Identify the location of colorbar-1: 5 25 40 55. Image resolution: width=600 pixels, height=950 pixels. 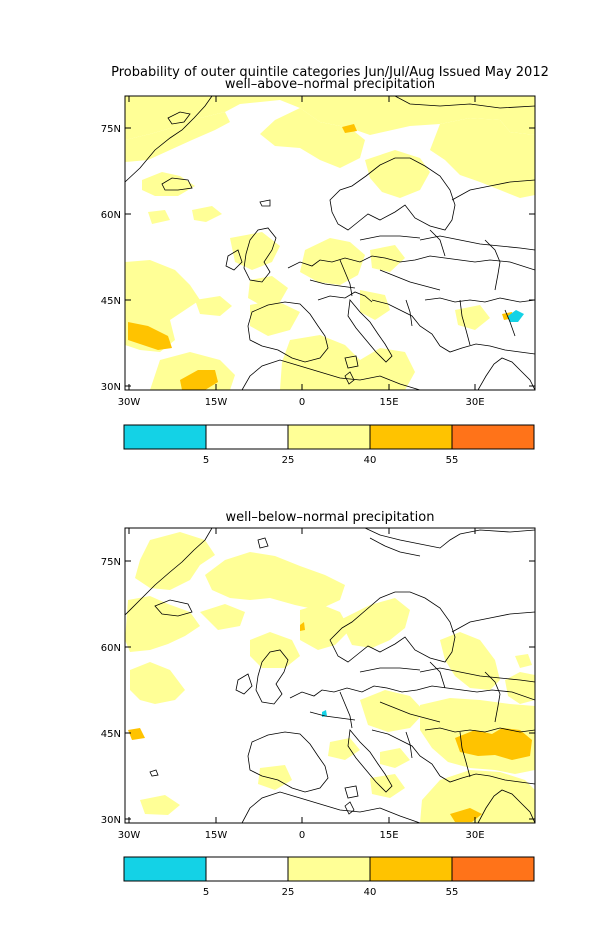
(329, 445).